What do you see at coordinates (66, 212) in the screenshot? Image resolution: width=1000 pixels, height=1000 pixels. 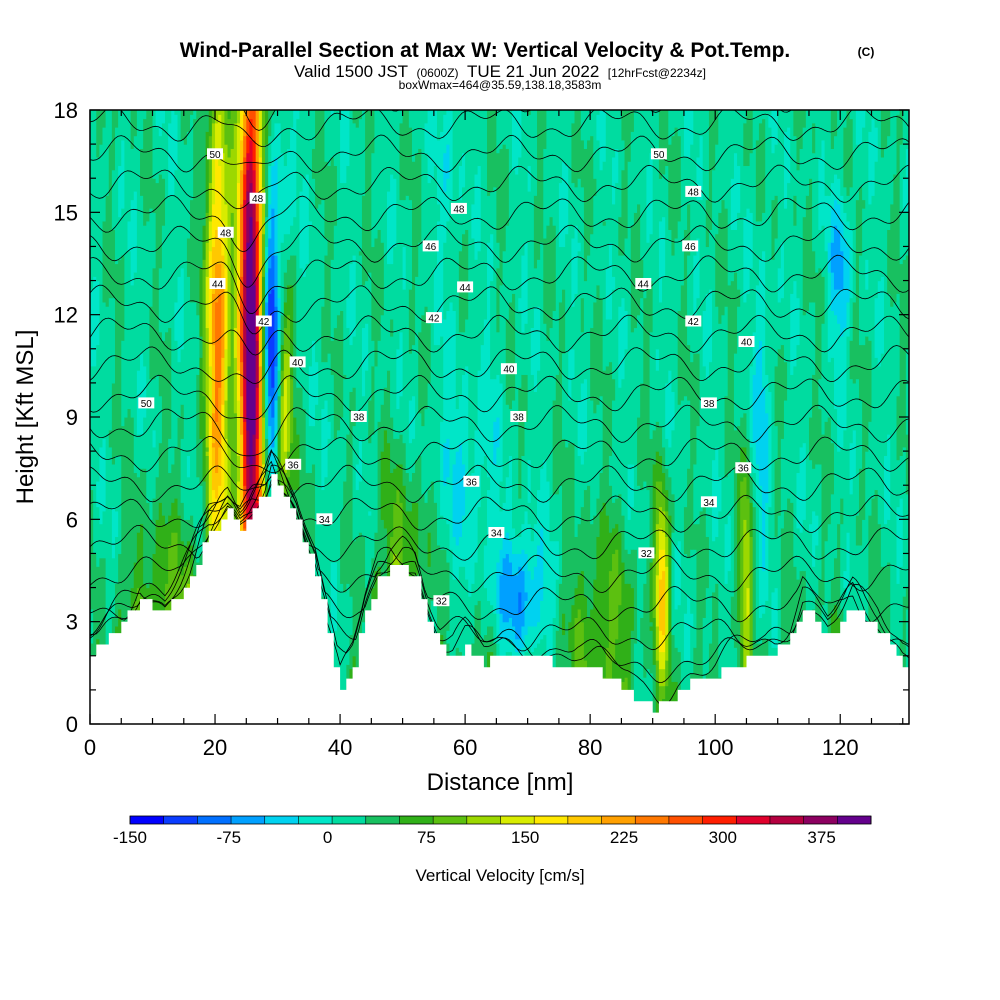 I see `y-tick-label: 15` at bounding box center [66, 212].